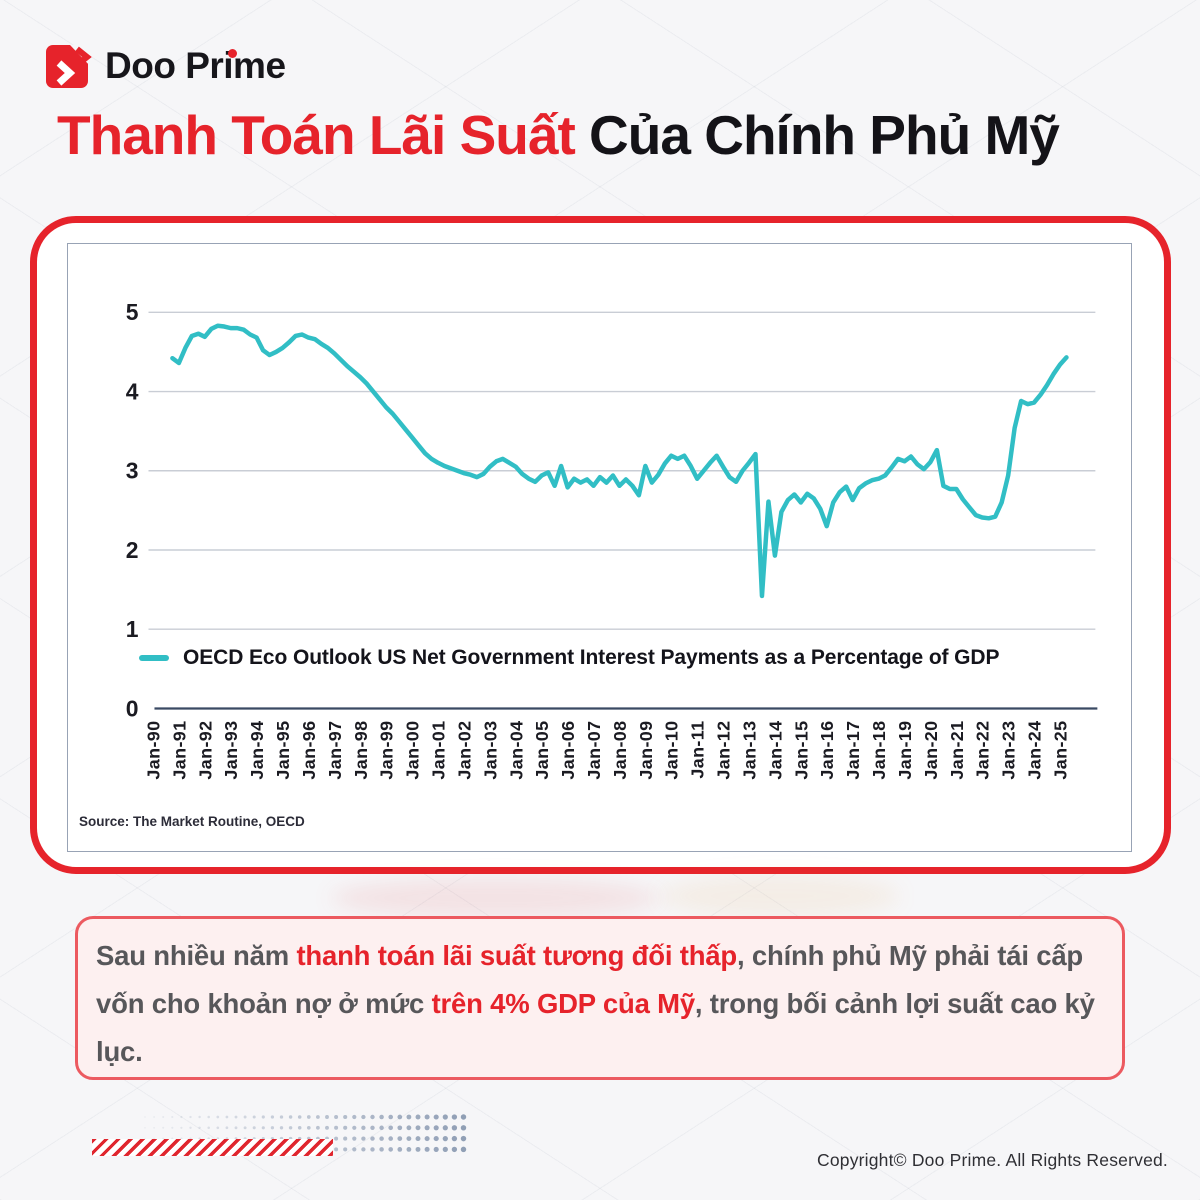 The image size is (1200, 1200). I want to click on x-tick-label: Jan-20, so click(931, 749).